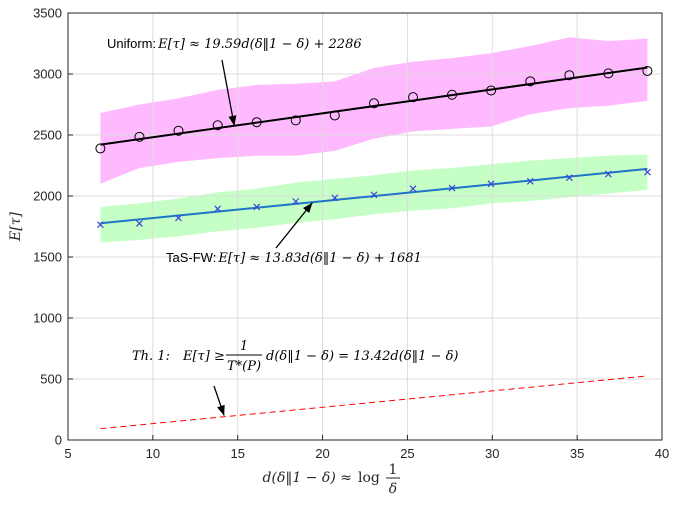  Describe the element at coordinates (47, 13) in the screenshot. I see `y-tick-label: 3500` at that location.